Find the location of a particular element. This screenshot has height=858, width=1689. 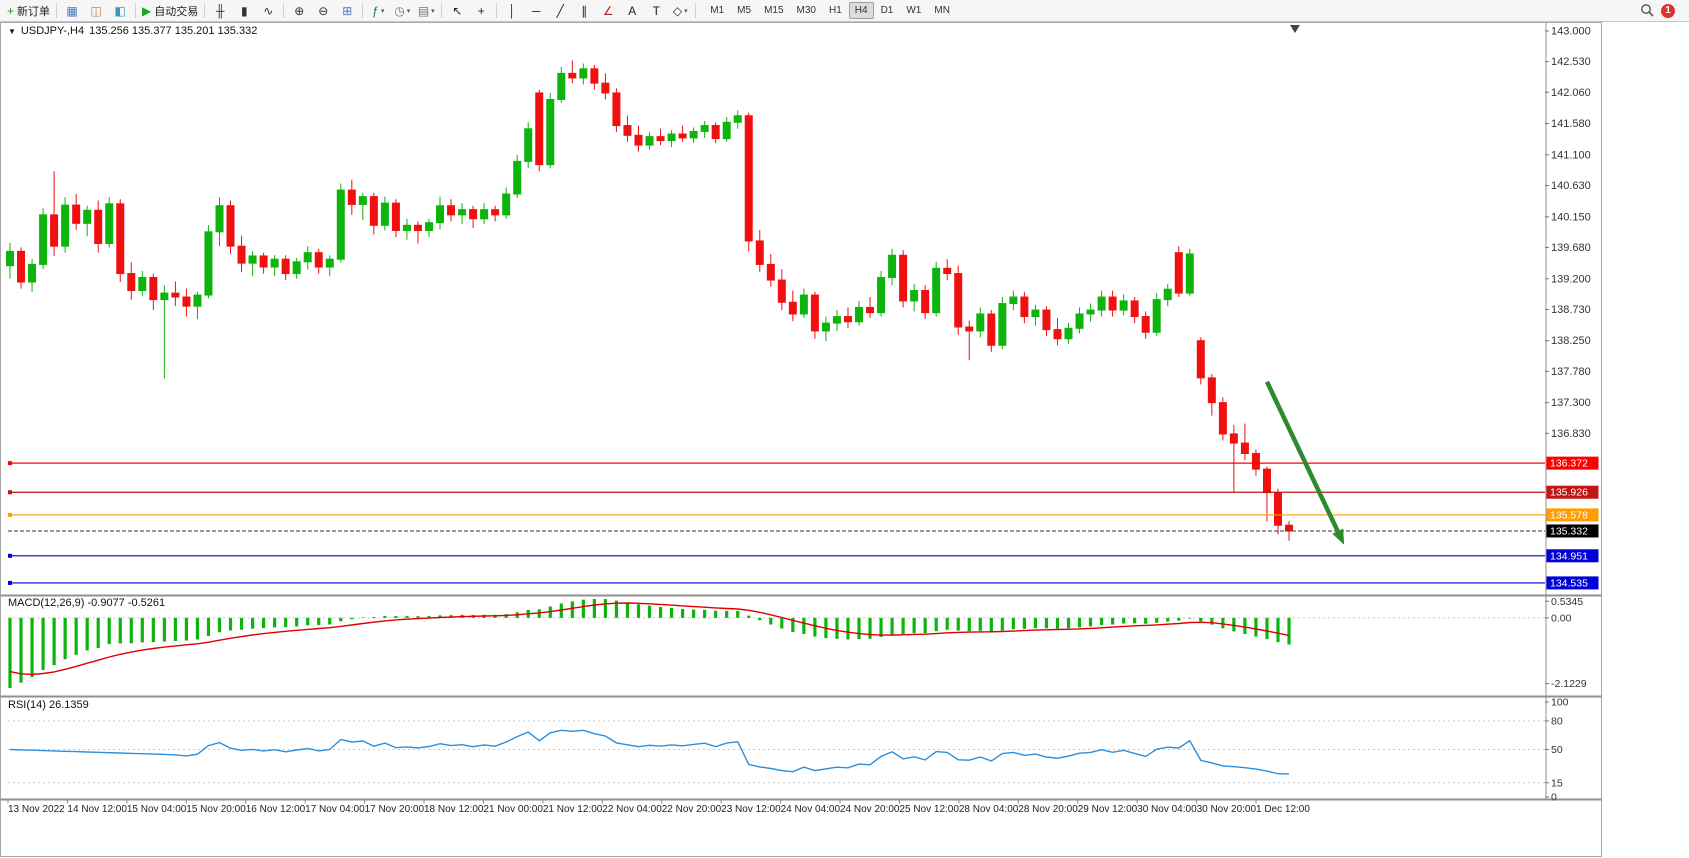

rsi-value: 26.1359 is located at coordinates (68, 705).